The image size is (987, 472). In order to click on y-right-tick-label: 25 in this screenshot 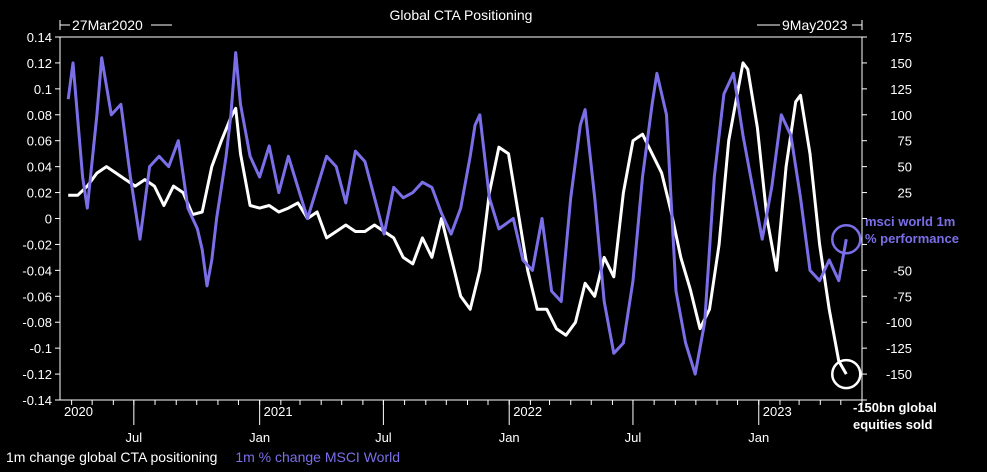, I will do `click(905, 193)`.